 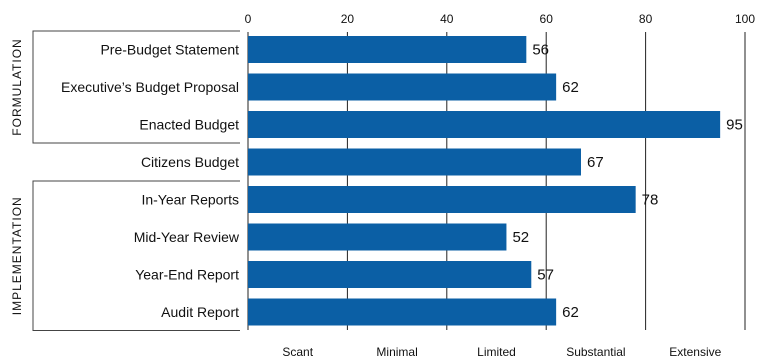 I want to click on x-tick-label: 100, so click(x=745, y=19).